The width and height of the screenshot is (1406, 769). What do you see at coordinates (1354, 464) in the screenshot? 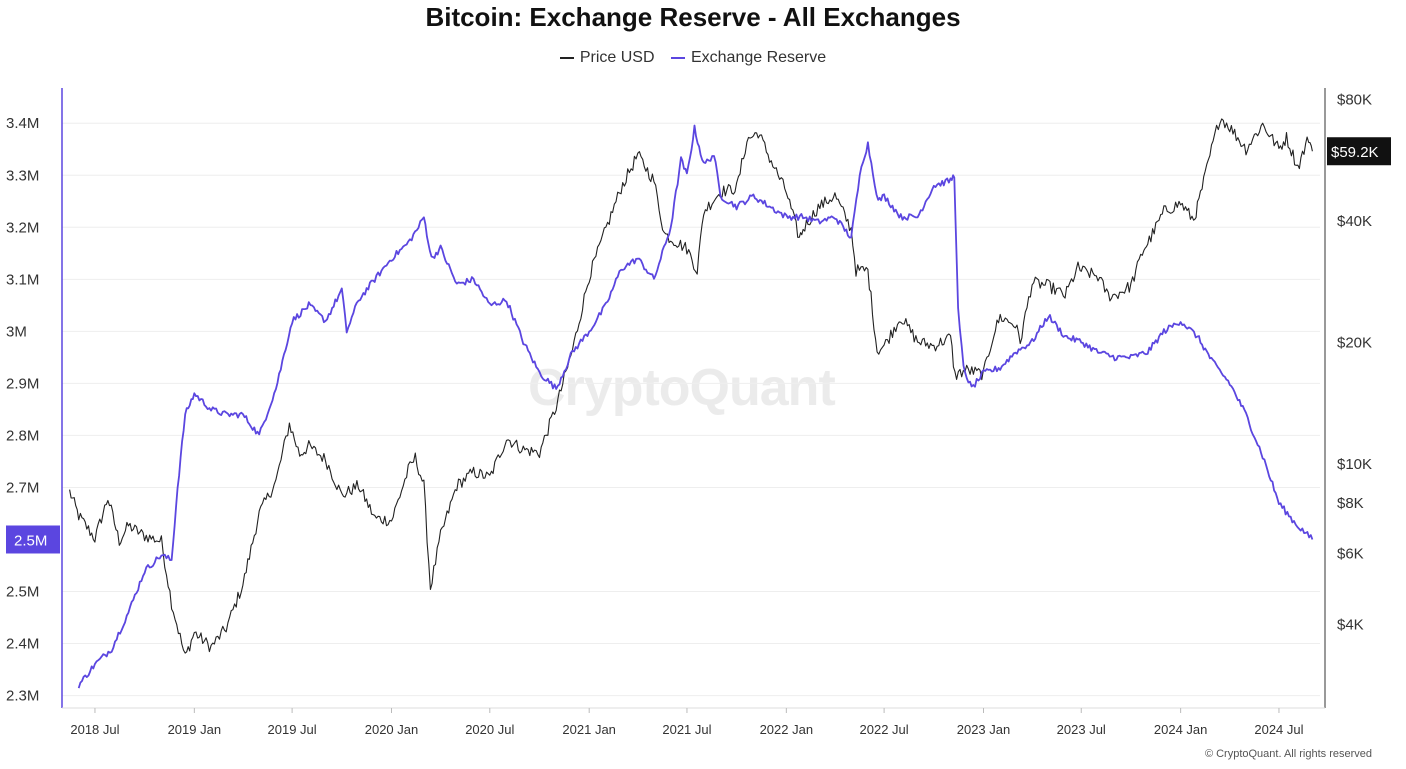
I see `y-right-tick-label: $10K` at bounding box center [1354, 464].